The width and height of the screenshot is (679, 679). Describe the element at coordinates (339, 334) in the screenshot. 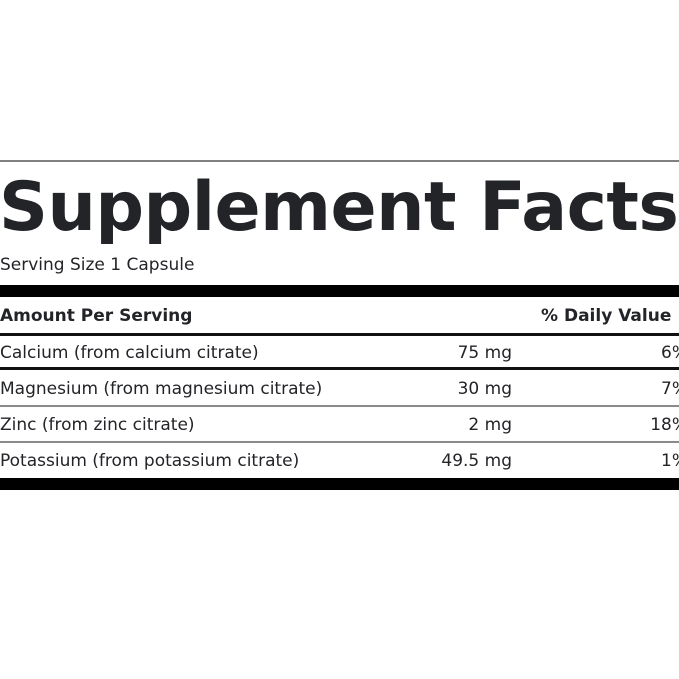

I see `header-divider` at that location.